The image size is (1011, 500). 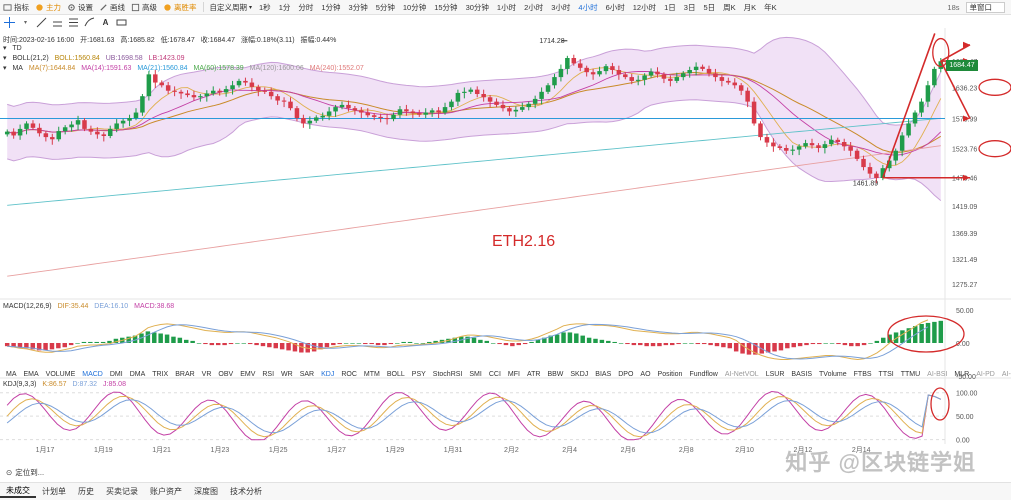 What do you see at coordinates (18, 491) in the screenshot?
I see `bottom-tab-0: 未成交` at bounding box center [18, 491].